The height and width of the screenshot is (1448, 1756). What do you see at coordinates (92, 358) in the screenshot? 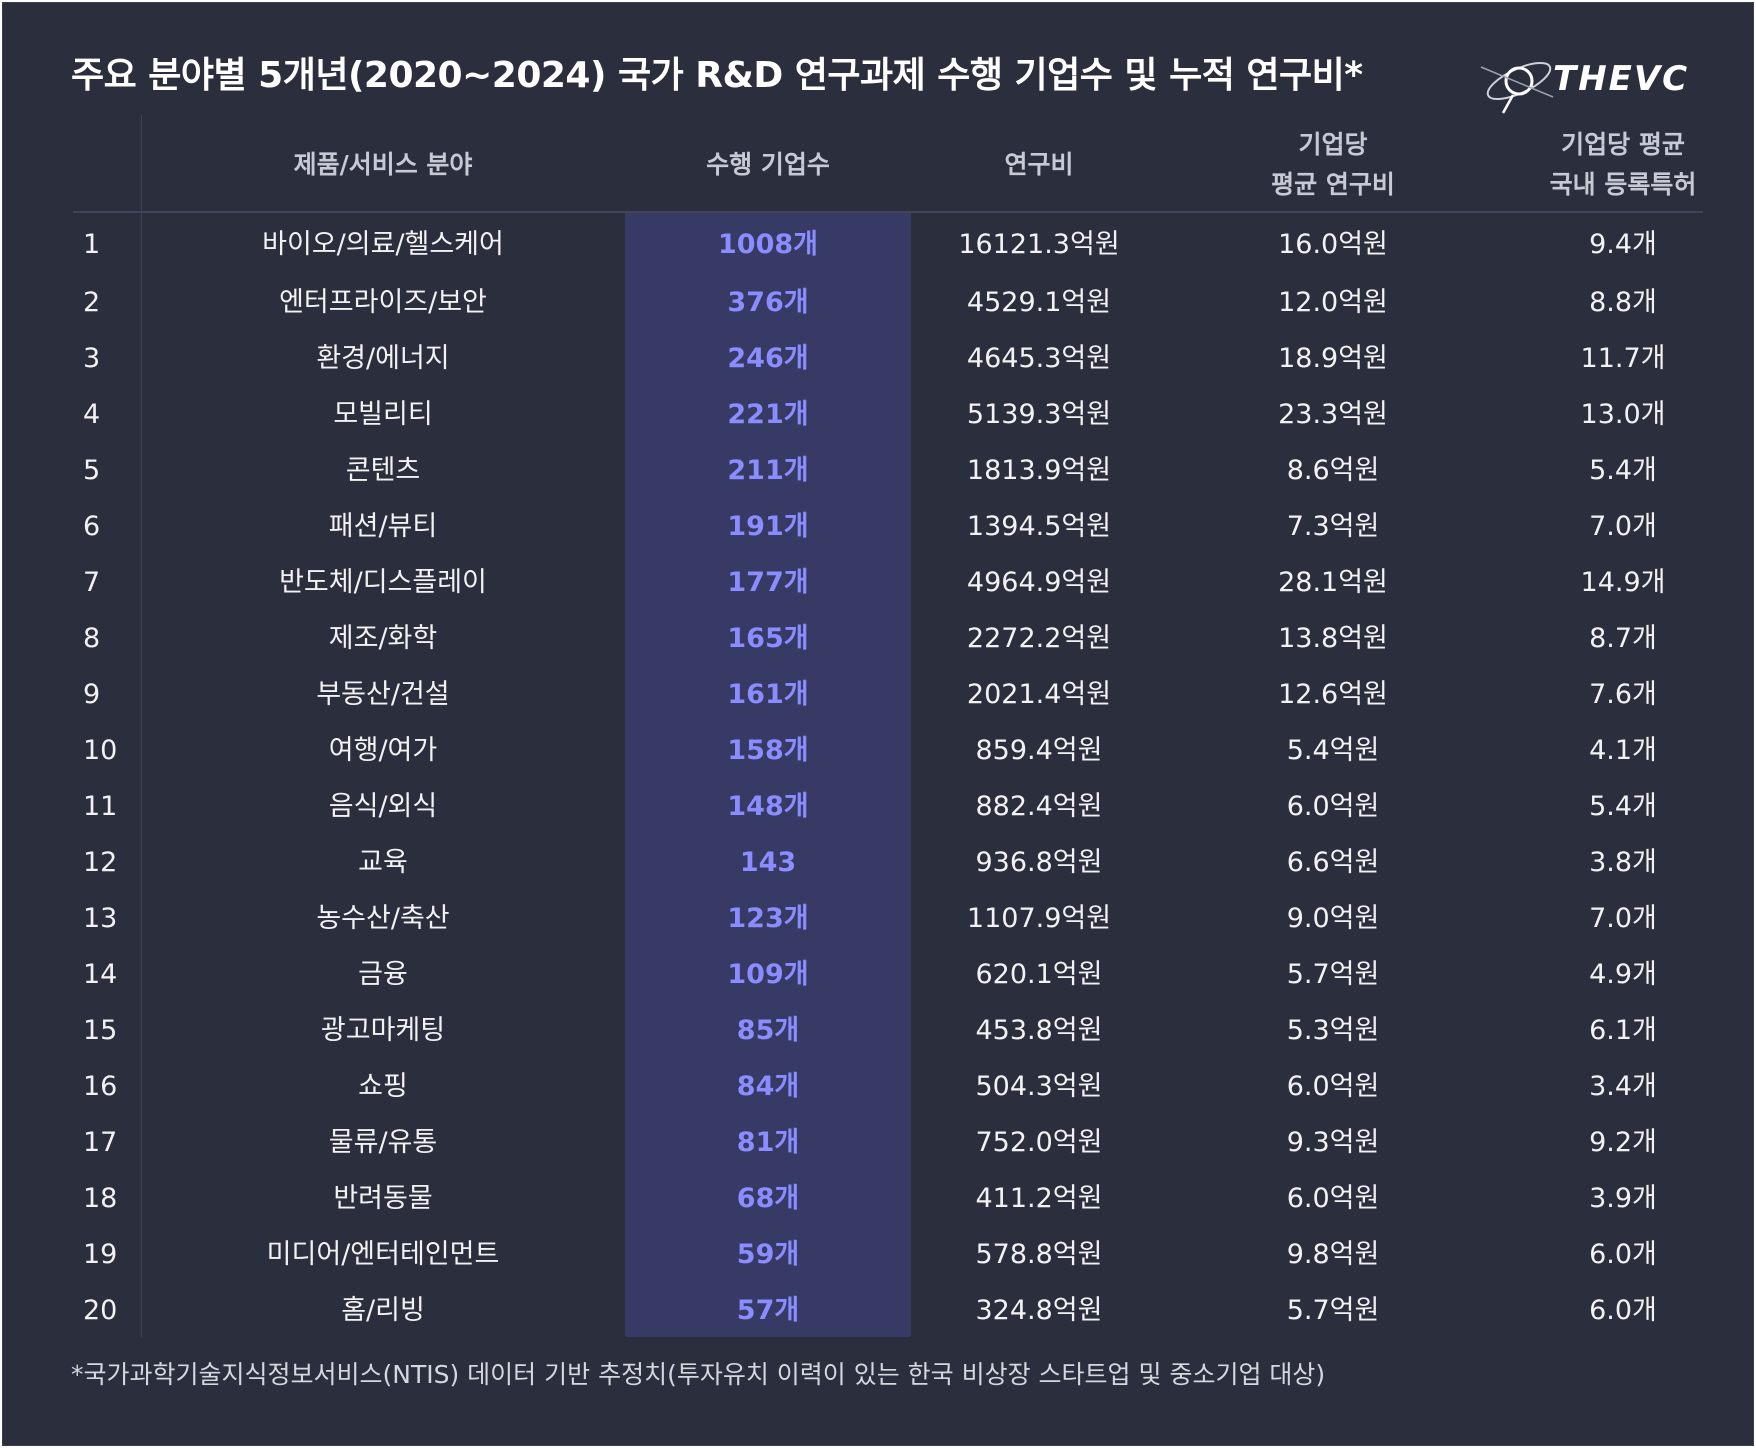
I see `cell-rank: 3` at bounding box center [92, 358].